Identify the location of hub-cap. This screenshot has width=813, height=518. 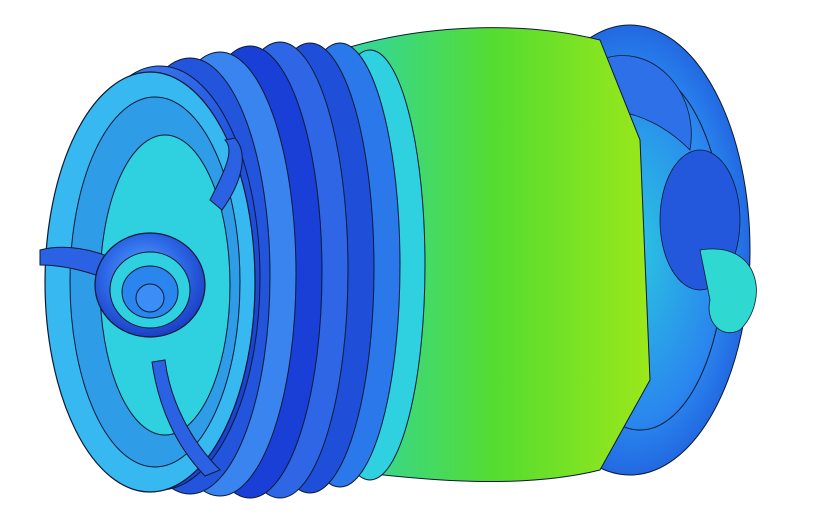
(150, 298).